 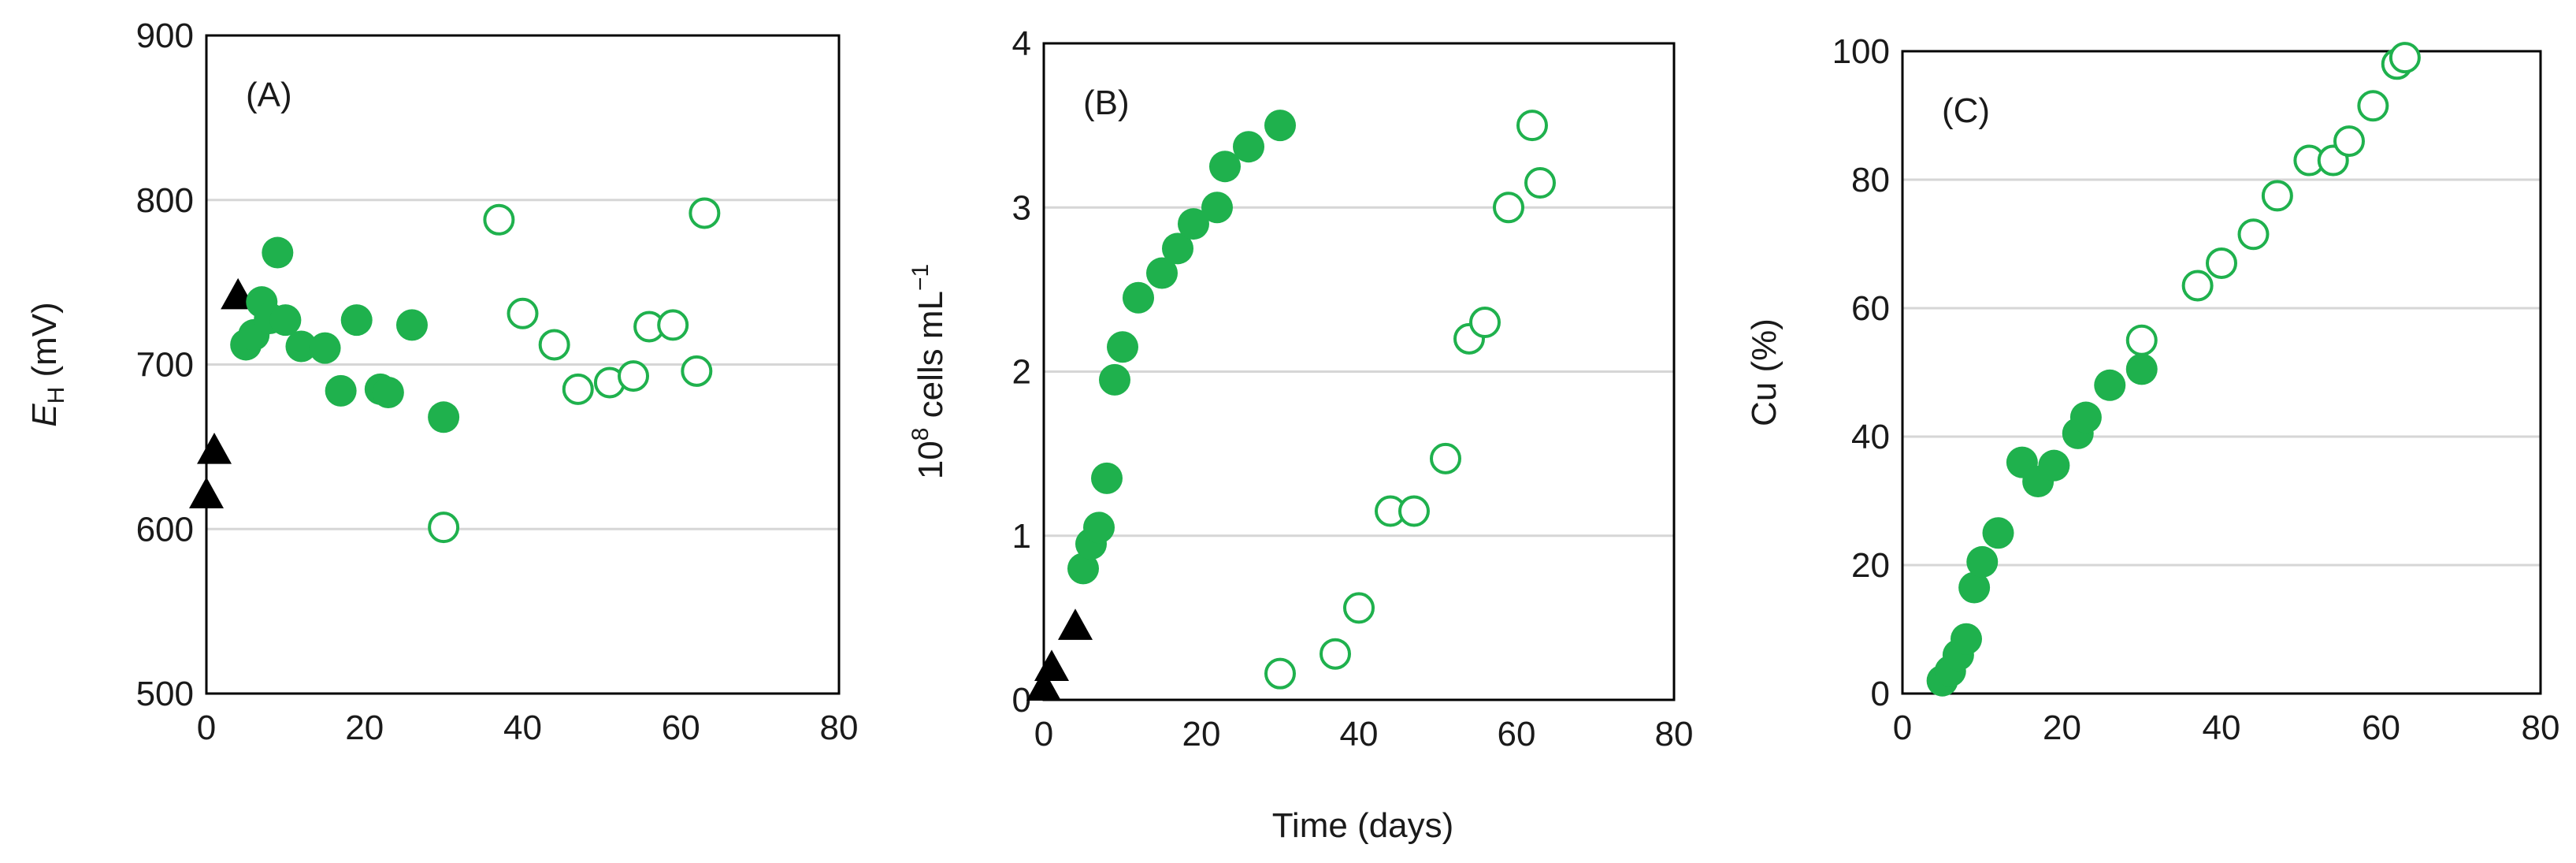 I want to click on y-axis-title: EH (mV), so click(x=47, y=364).